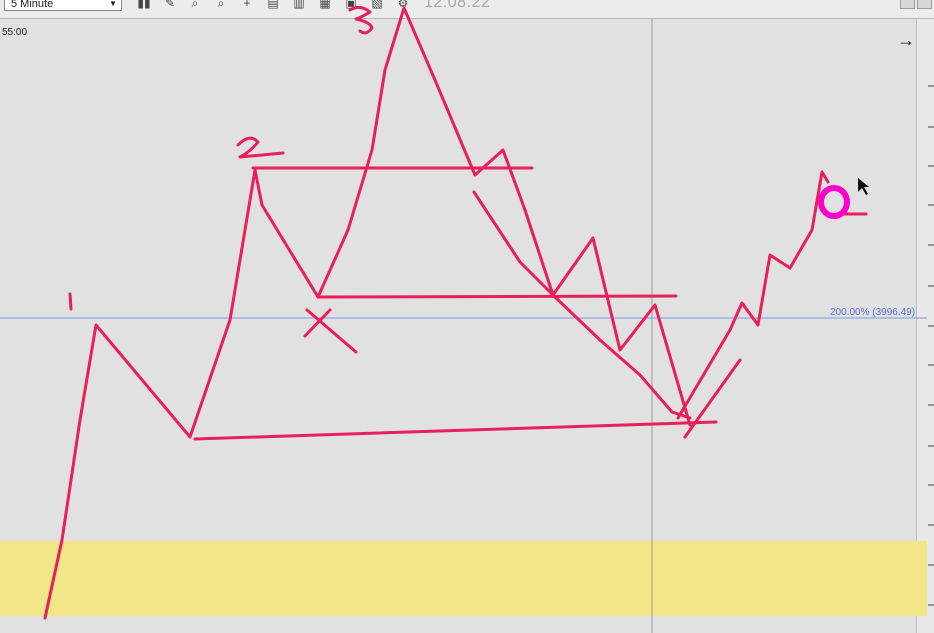 This screenshot has height=633, width=934. Describe the element at coordinates (834, 202) in the screenshot. I see `cursor-highlight-ring` at that location.